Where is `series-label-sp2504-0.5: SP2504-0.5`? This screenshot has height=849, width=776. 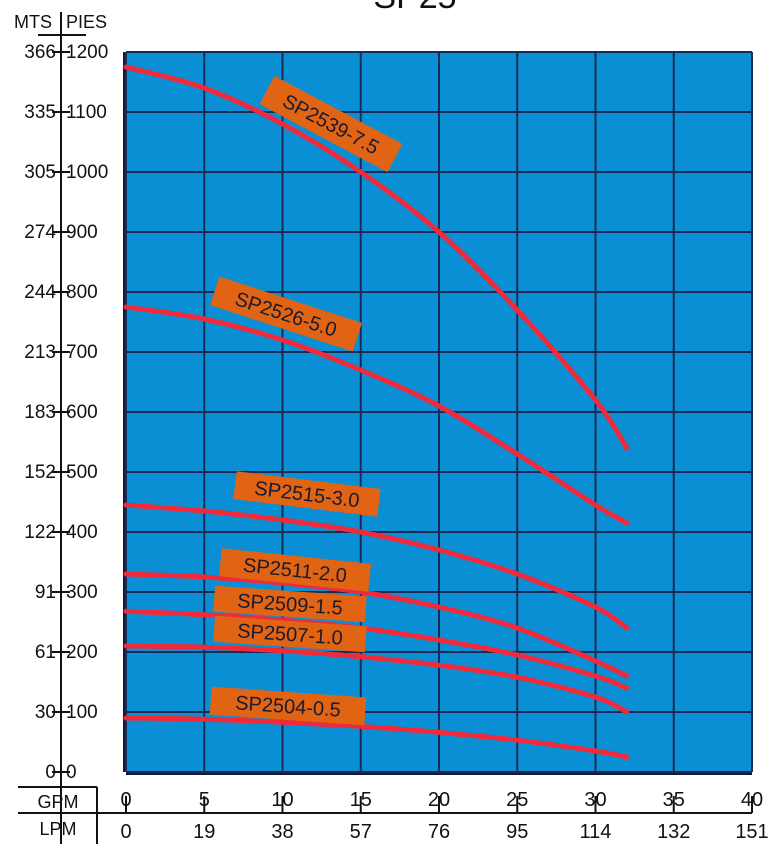 series-label-sp2504-0.5: SP2504-0.5 is located at coordinates (288, 706).